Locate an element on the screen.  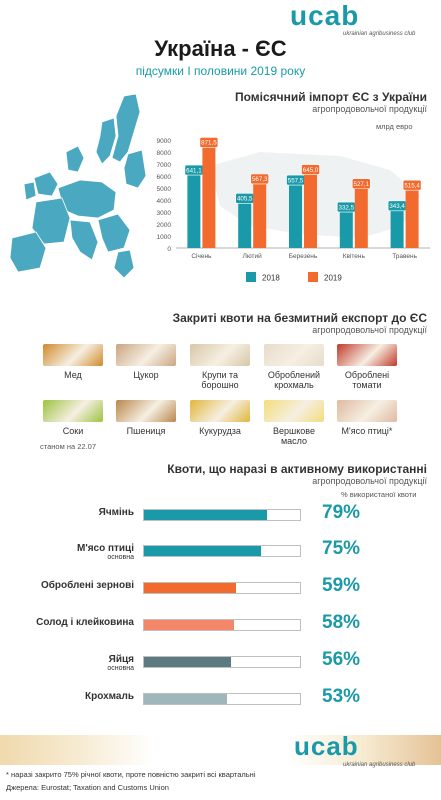
juice-photo is located at coordinates (73, 411).